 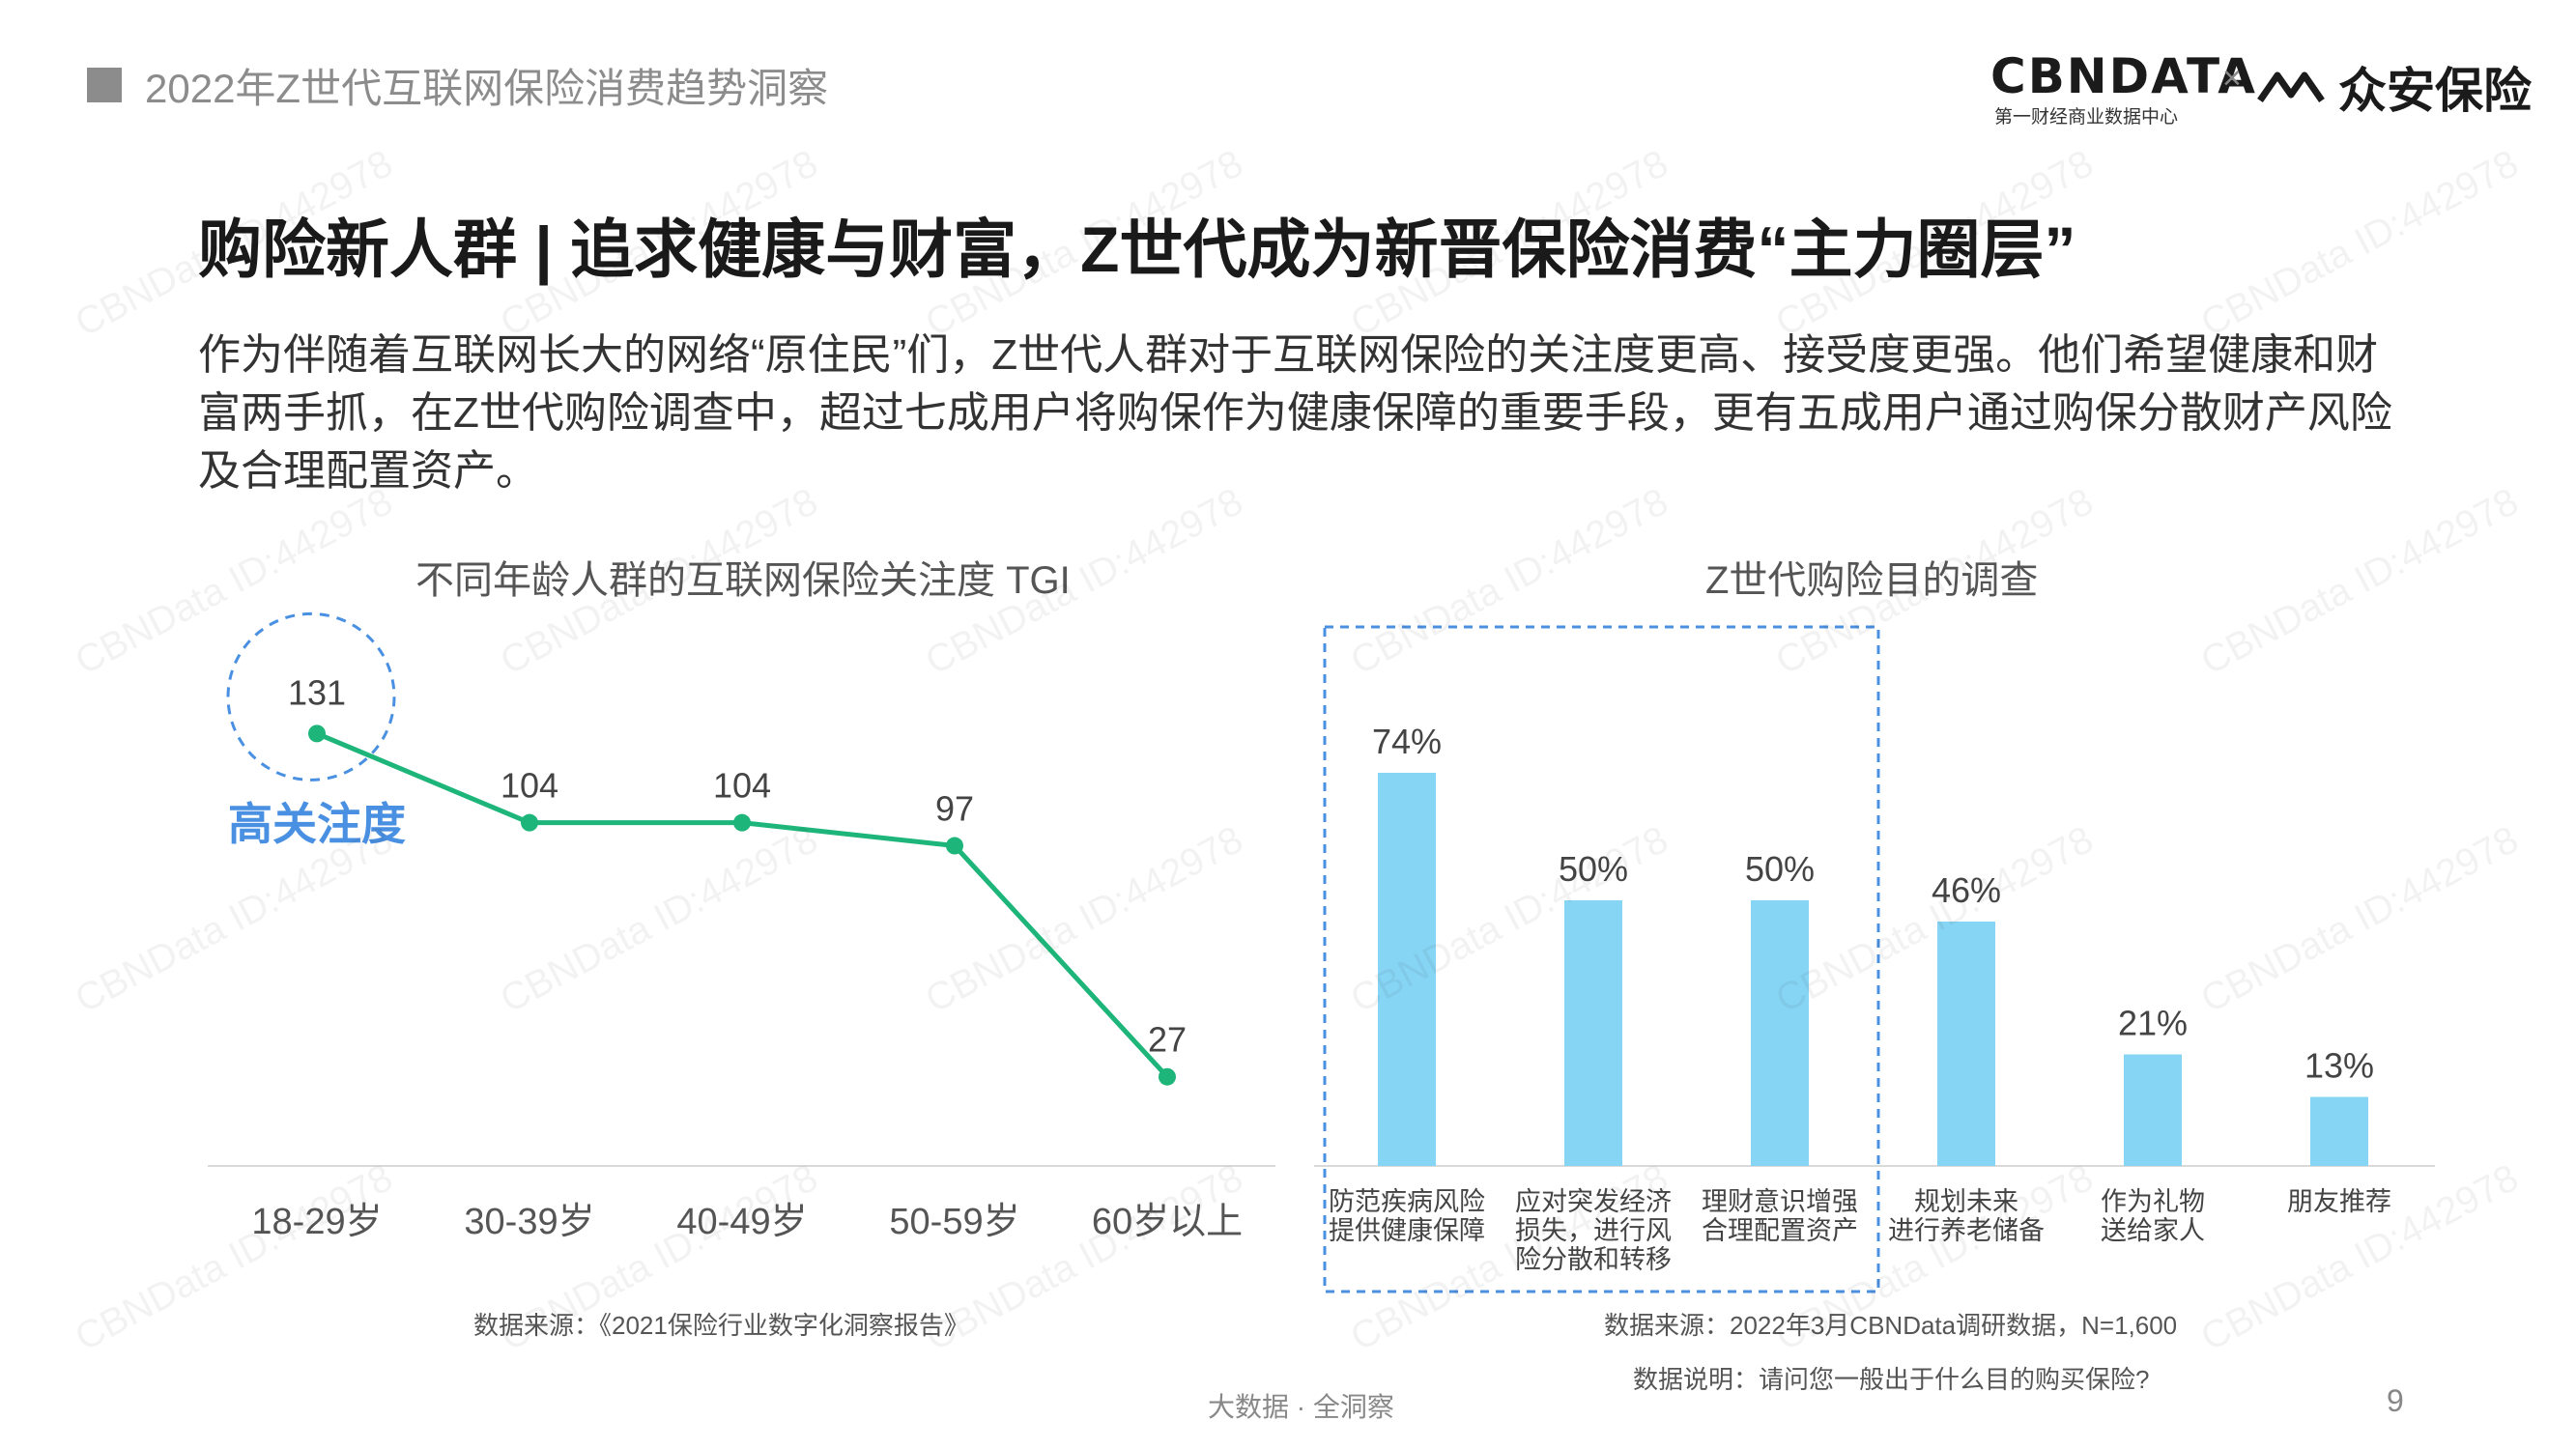 What do you see at coordinates (1892, 1379) in the screenshot?
I see `right-chart-note: 数据说明：请问您一般出于什么目的购买保险?` at bounding box center [1892, 1379].